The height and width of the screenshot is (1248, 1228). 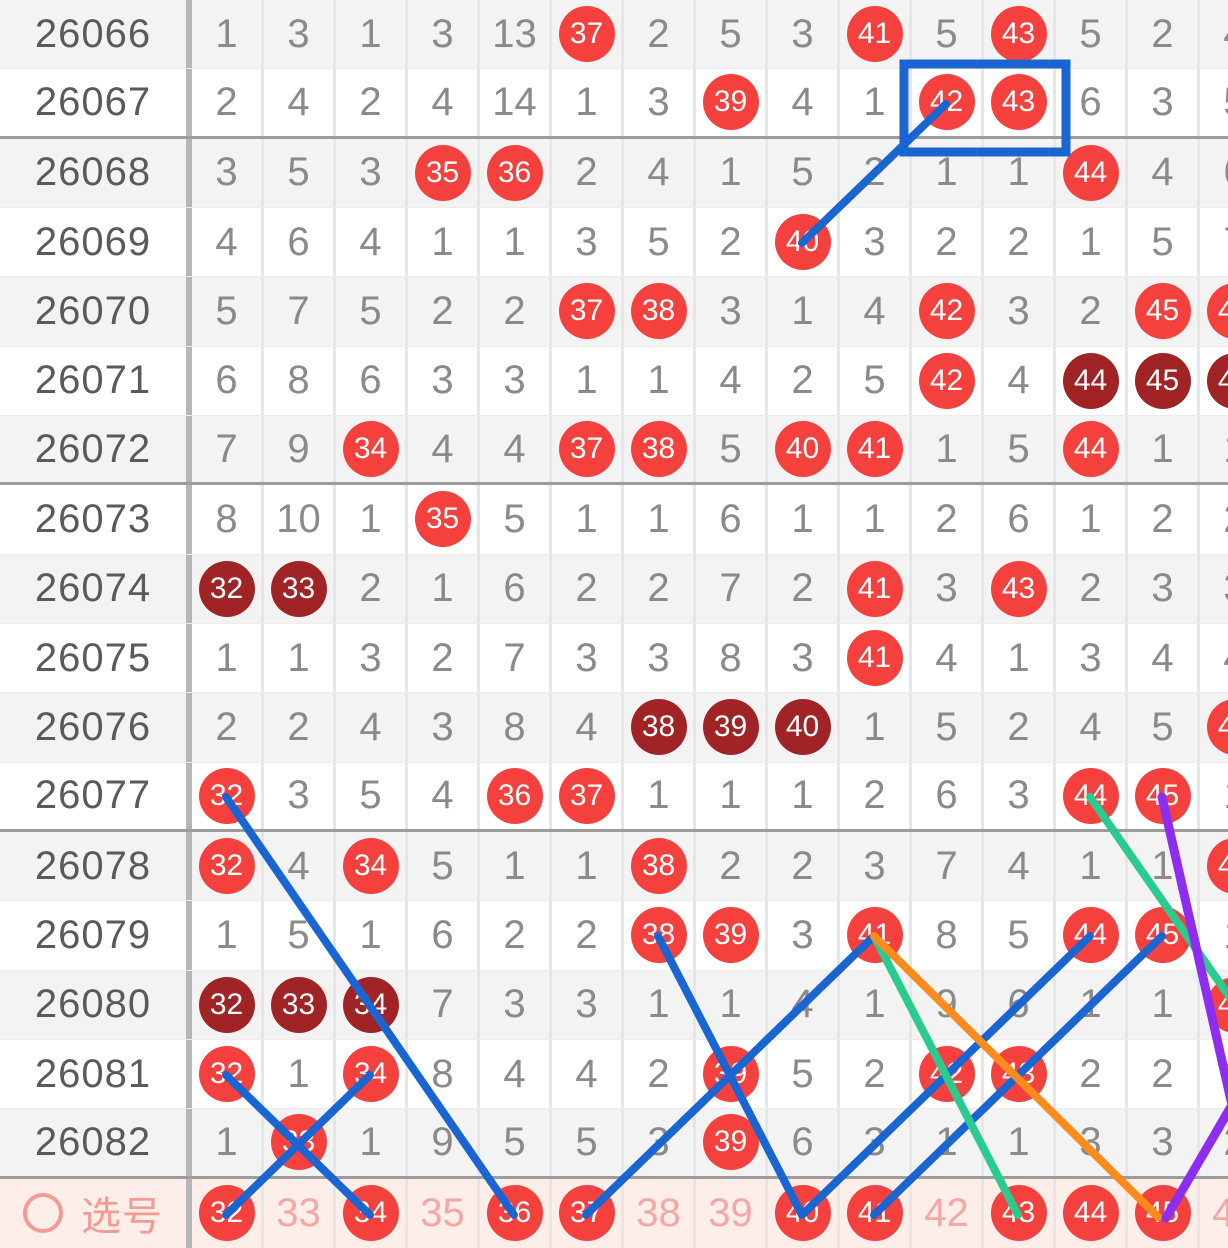 I want to click on cell-col38: 38, so click(x=660, y=1213).